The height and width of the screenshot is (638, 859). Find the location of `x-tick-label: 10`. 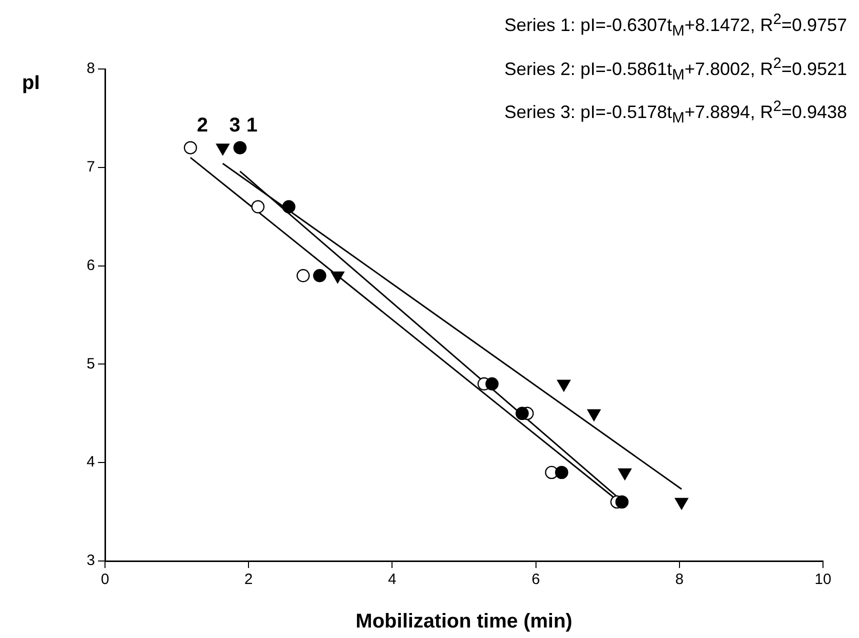

x-tick-label: 10 is located at coordinates (823, 579).